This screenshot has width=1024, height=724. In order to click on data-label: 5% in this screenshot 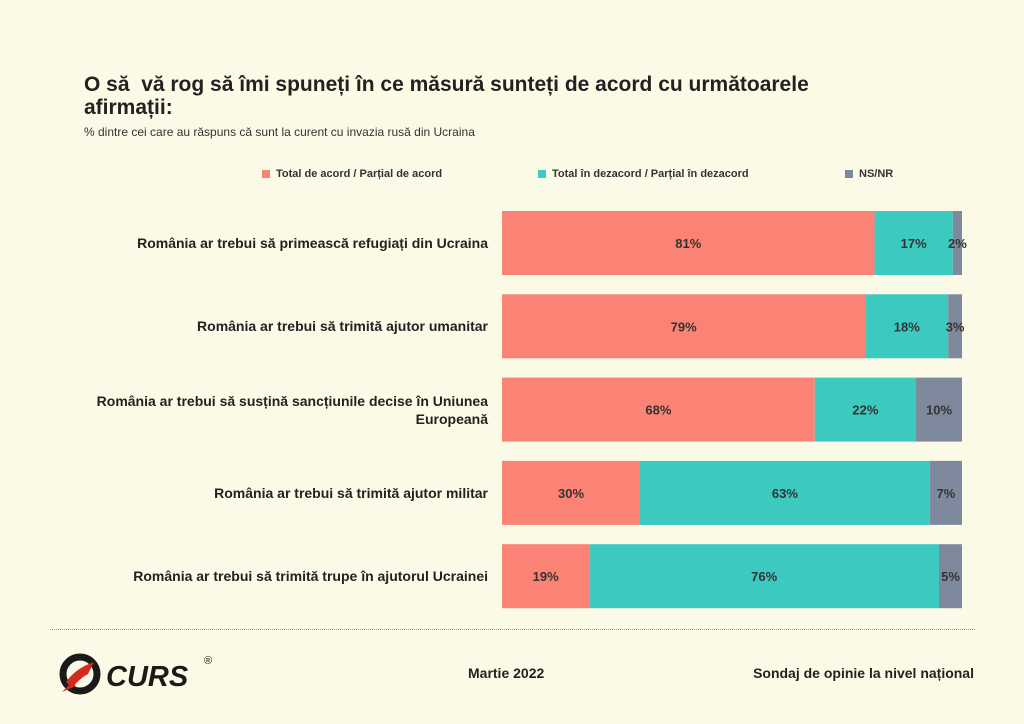, I will do `click(950, 576)`.